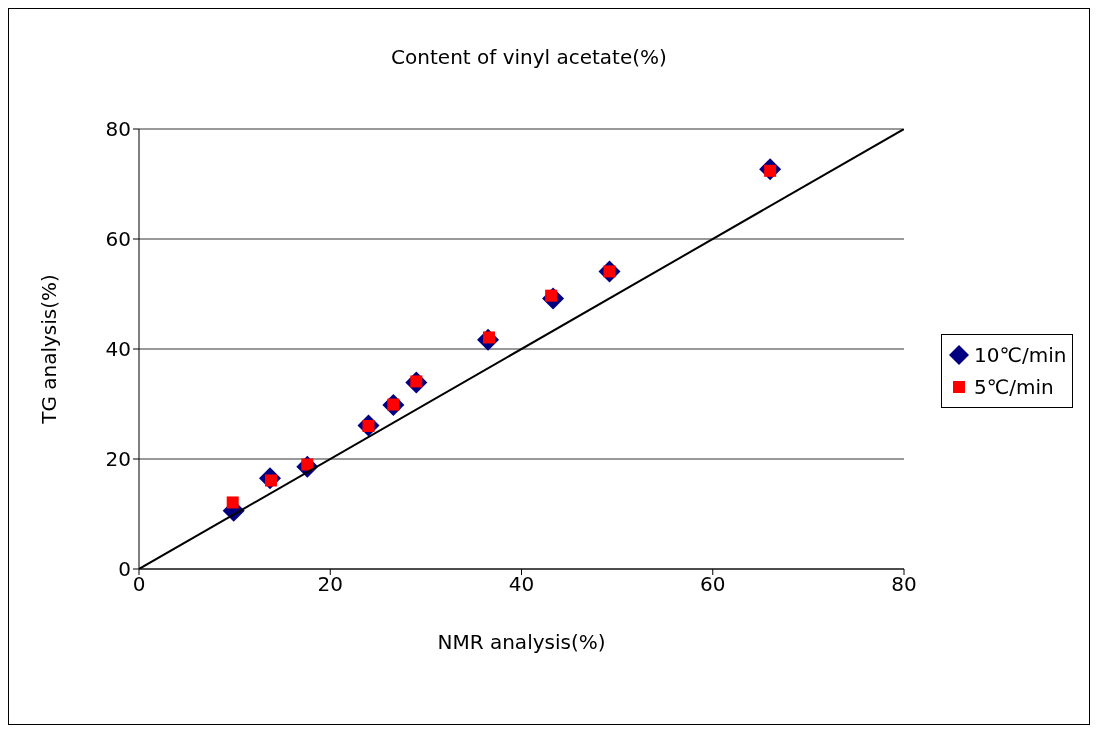 This screenshot has height=735, width=1100. I want to click on y-axis-title: TG analysis(%), so click(49, 349).